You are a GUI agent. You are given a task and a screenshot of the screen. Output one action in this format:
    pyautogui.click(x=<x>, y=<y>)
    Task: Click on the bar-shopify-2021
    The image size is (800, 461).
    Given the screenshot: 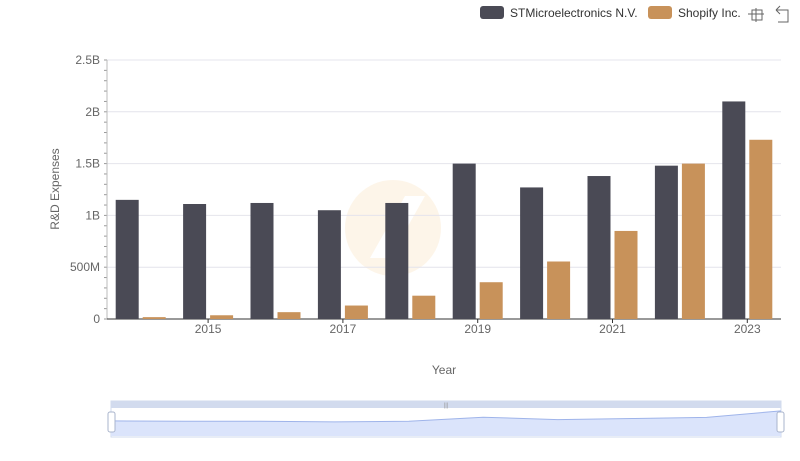 What is the action you would take?
    pyautogui.click(x=626, y=274)
    